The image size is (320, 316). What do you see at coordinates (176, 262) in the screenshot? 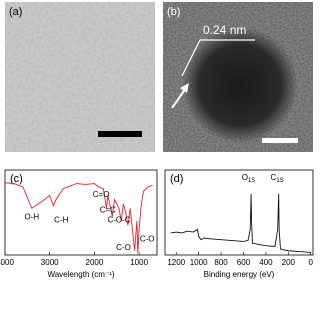
I see `x-tick-label: 1200` at bounding box center [176, 262].